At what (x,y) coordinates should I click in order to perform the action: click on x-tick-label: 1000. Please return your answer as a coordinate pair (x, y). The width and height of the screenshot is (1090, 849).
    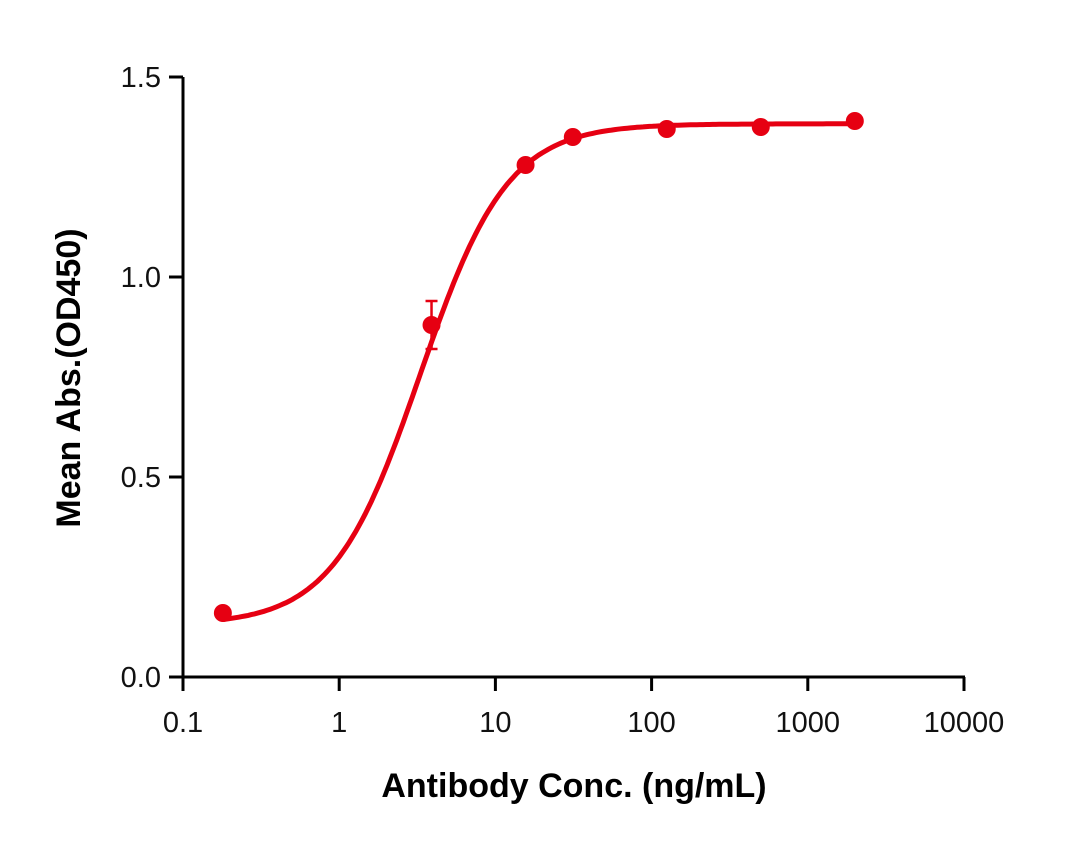
    Looking at the image, I should click on (808, 723).